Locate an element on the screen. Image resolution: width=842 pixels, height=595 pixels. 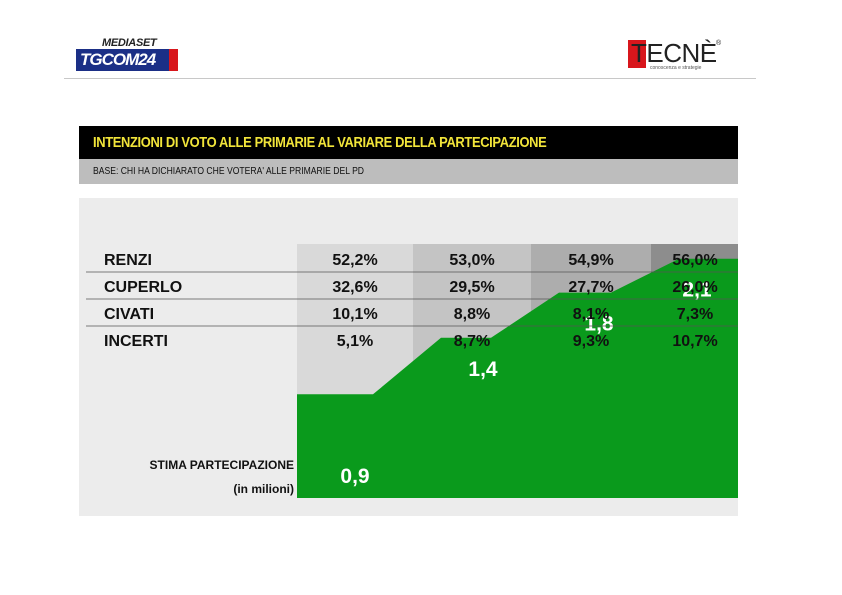
cell-incerti-3: 9,3% is located at coordinates (591, 341).